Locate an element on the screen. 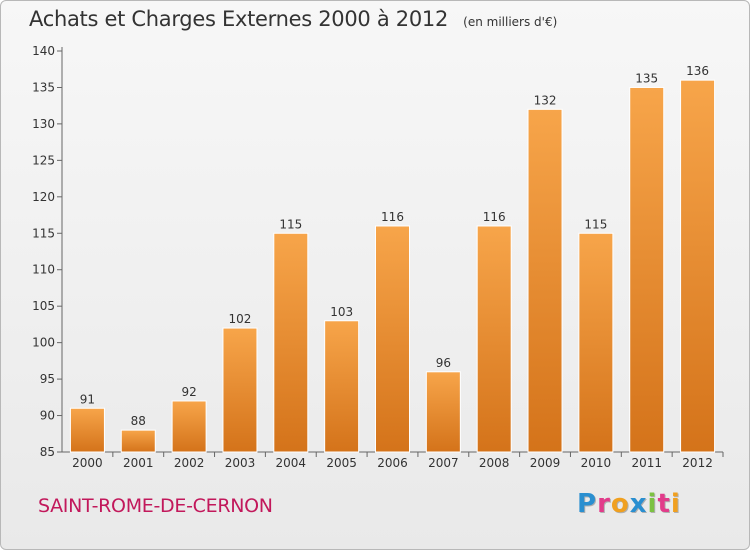 The image size is (750, 550). bar-2002 is located at coordinates (189, 426).